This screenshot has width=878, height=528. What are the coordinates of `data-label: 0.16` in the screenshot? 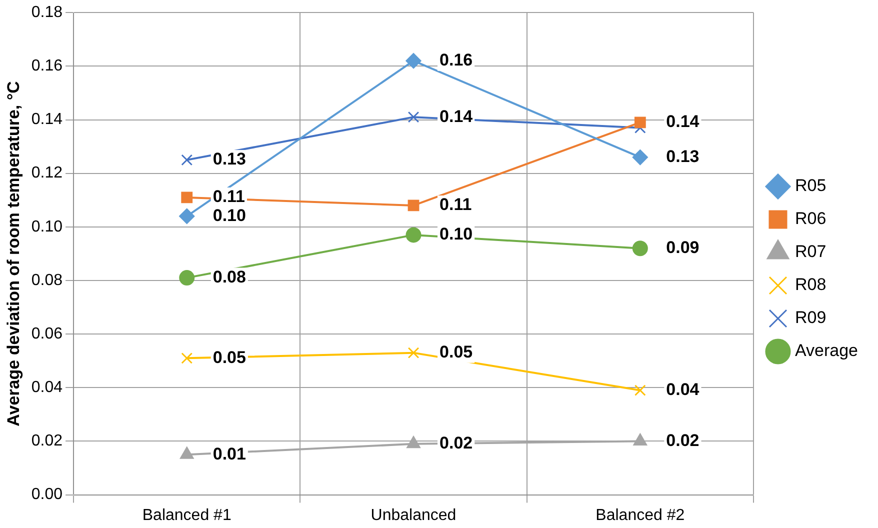 It's located at (456, 60).